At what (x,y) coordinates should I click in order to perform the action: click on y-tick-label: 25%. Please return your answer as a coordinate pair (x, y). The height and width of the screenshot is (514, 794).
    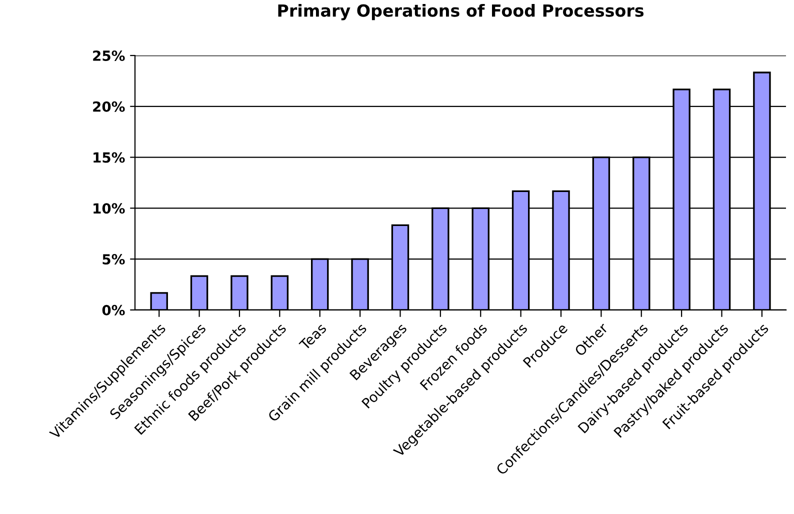
    Looking at the image, I should click on (109, 55).